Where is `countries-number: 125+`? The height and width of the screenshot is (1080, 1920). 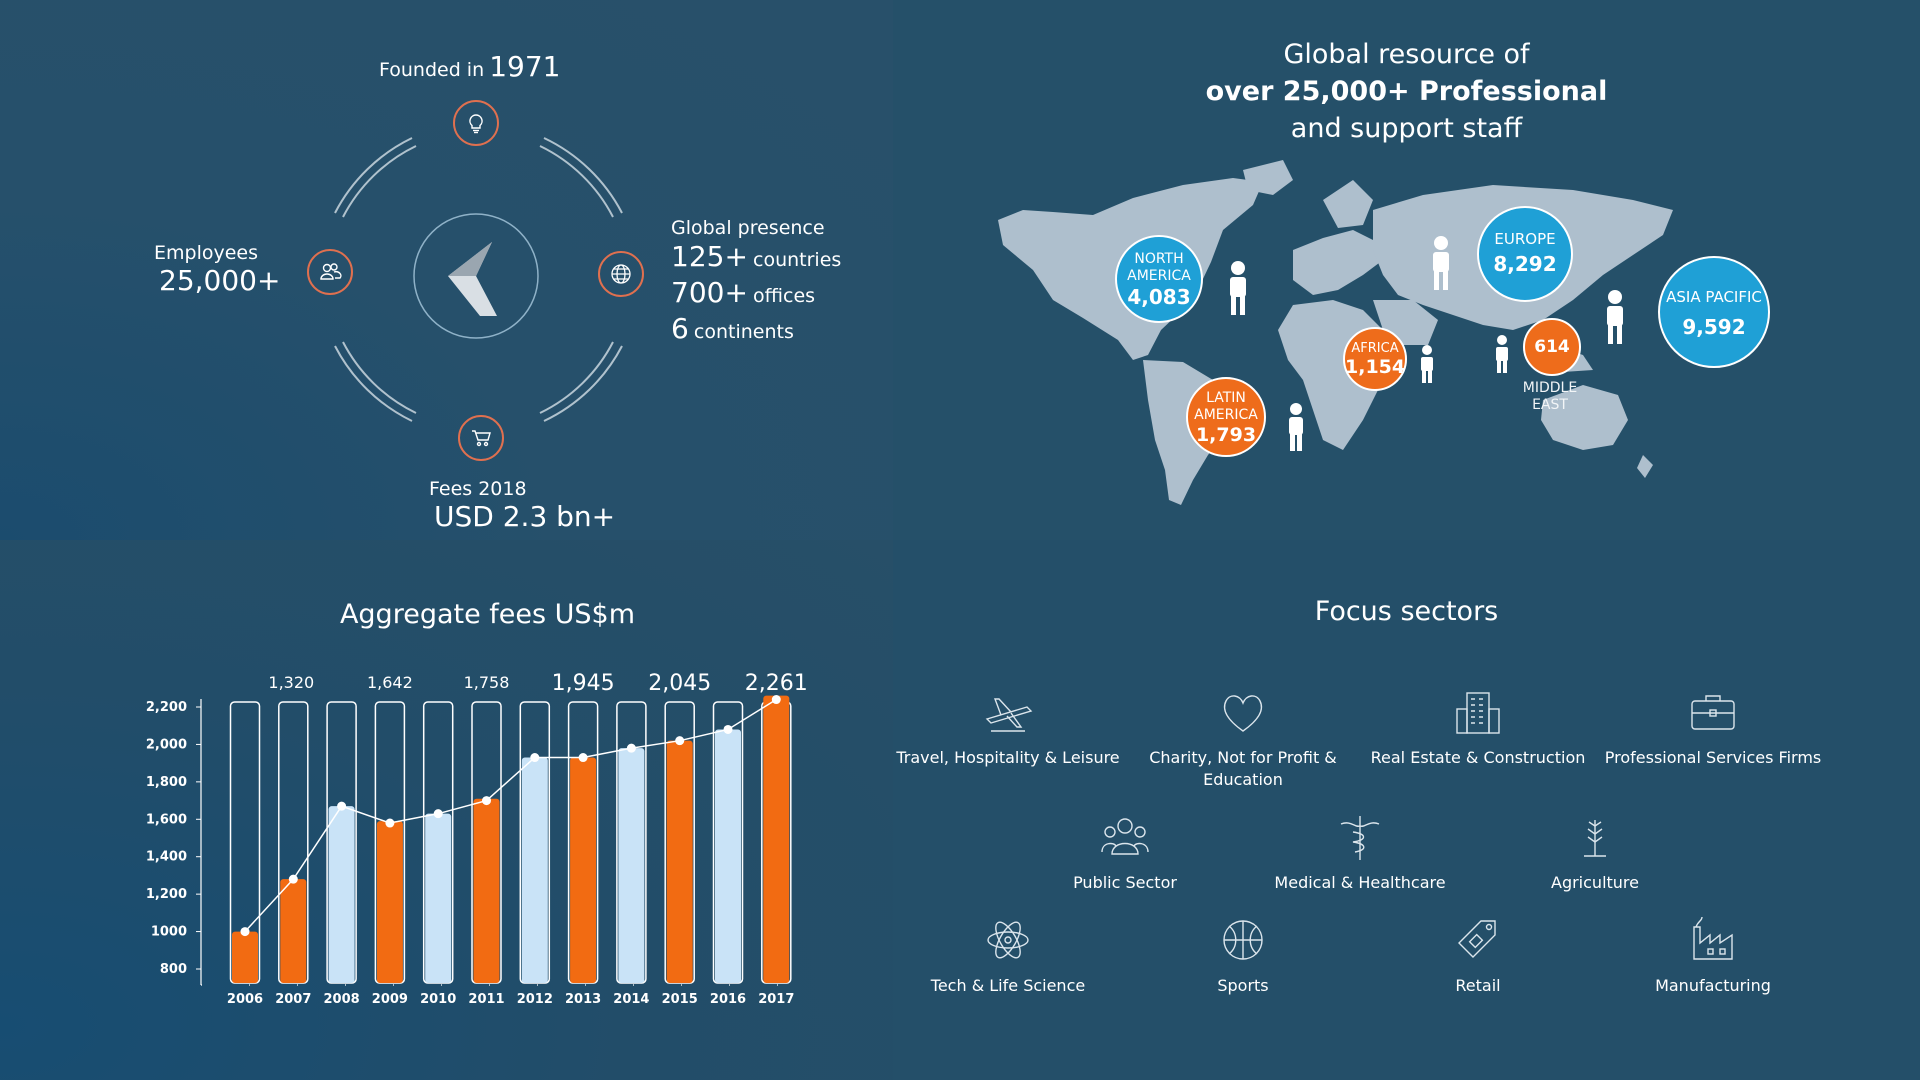 countries-number: 125+ is located at coordinates (709, 256).